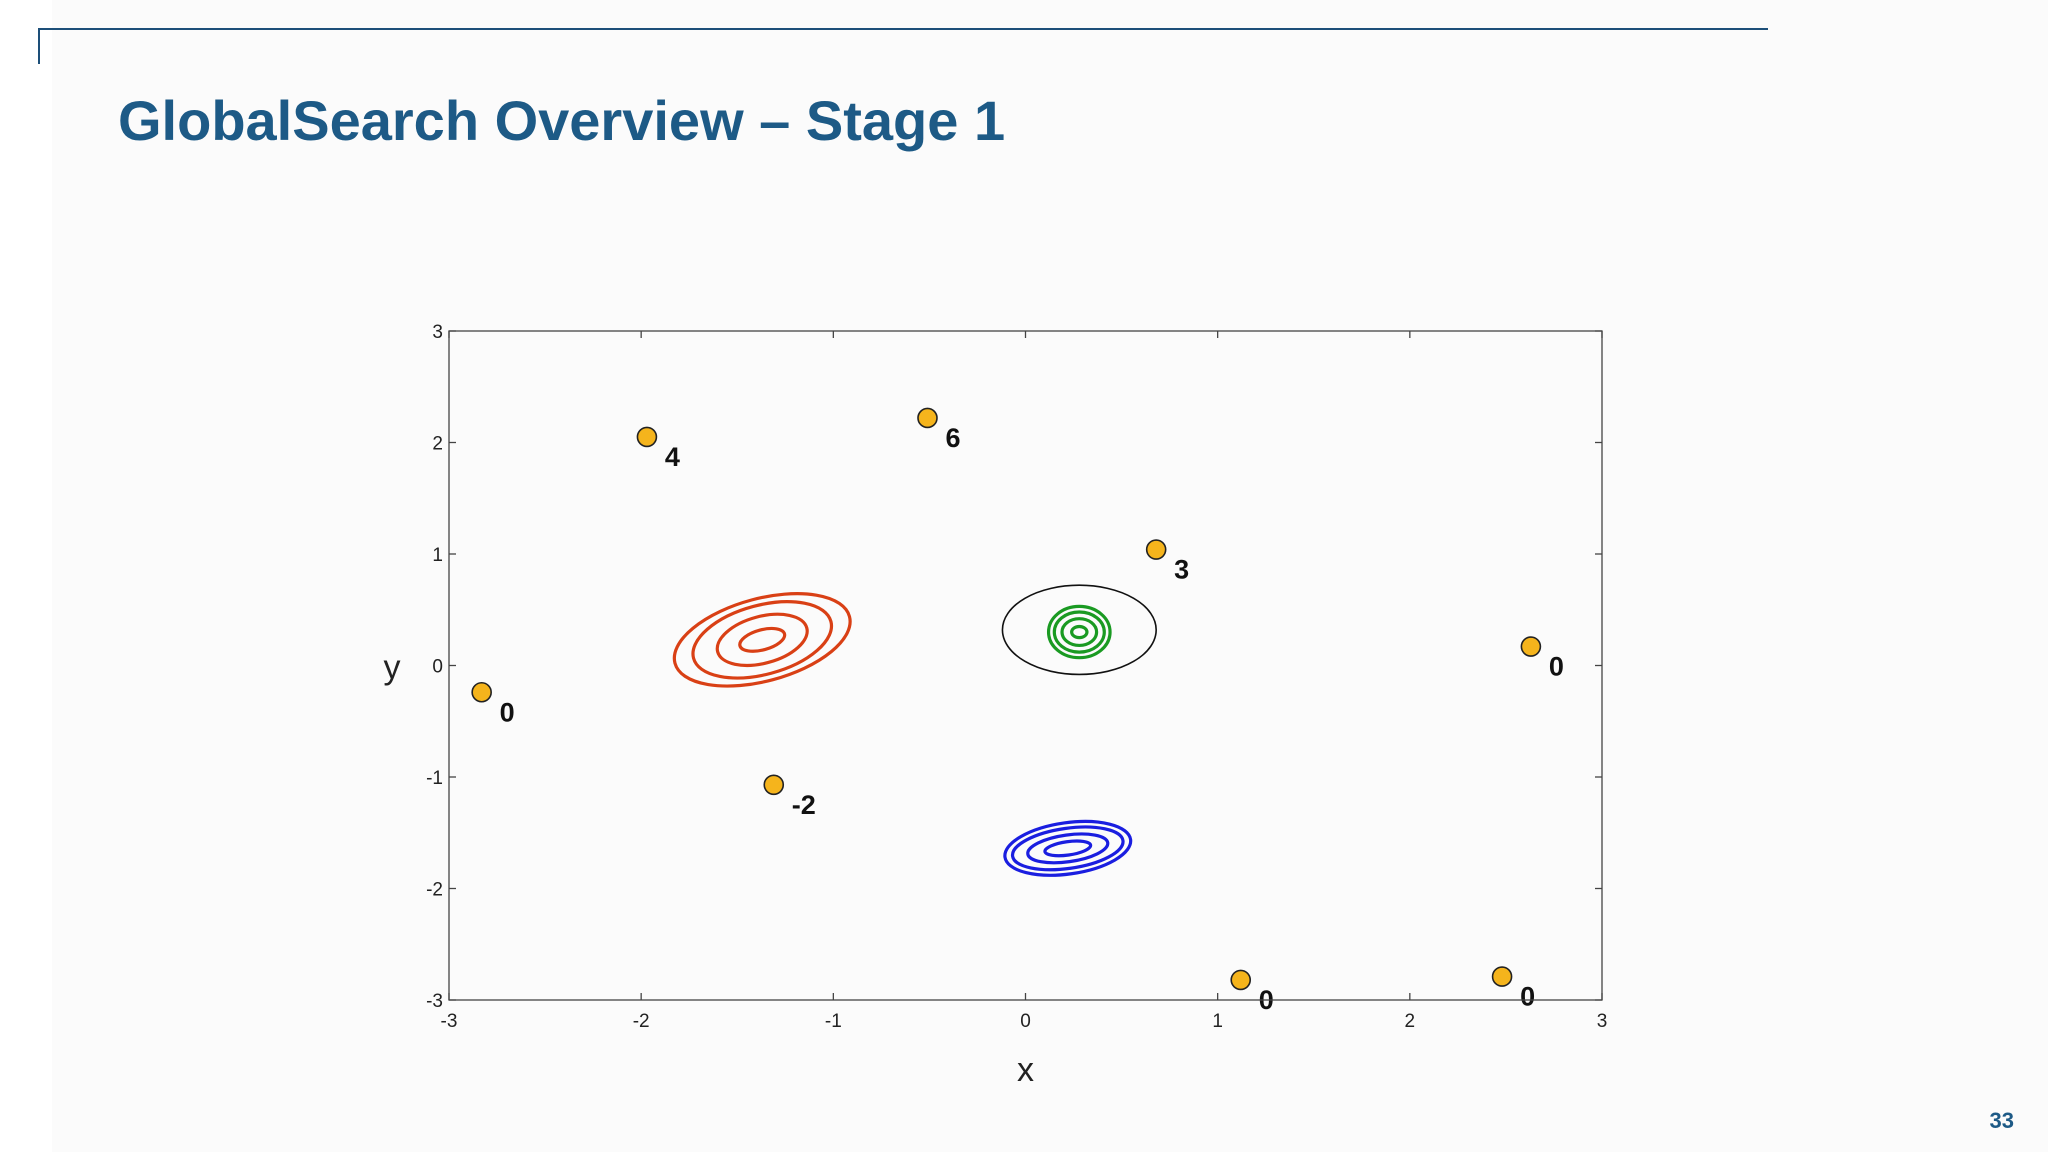 This screenshot has width=2048, height=1152. Describe the element at coordinates (804, 805) in the screenshot. I see `start-point-label: -2` at that location.